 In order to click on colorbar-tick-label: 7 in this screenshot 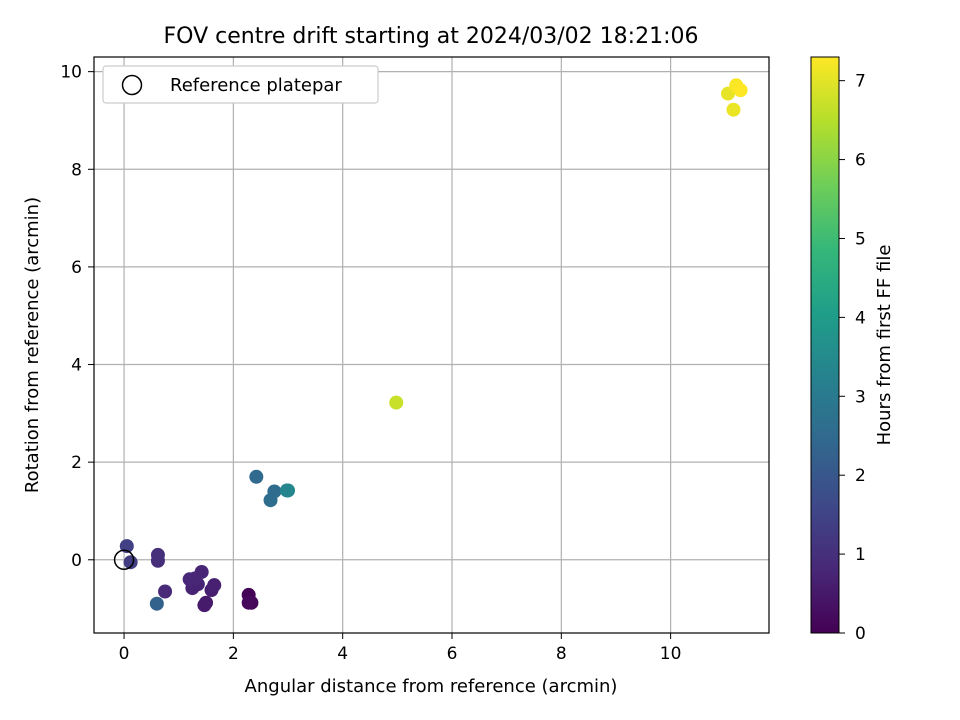, I will do `click(860, 82)`.